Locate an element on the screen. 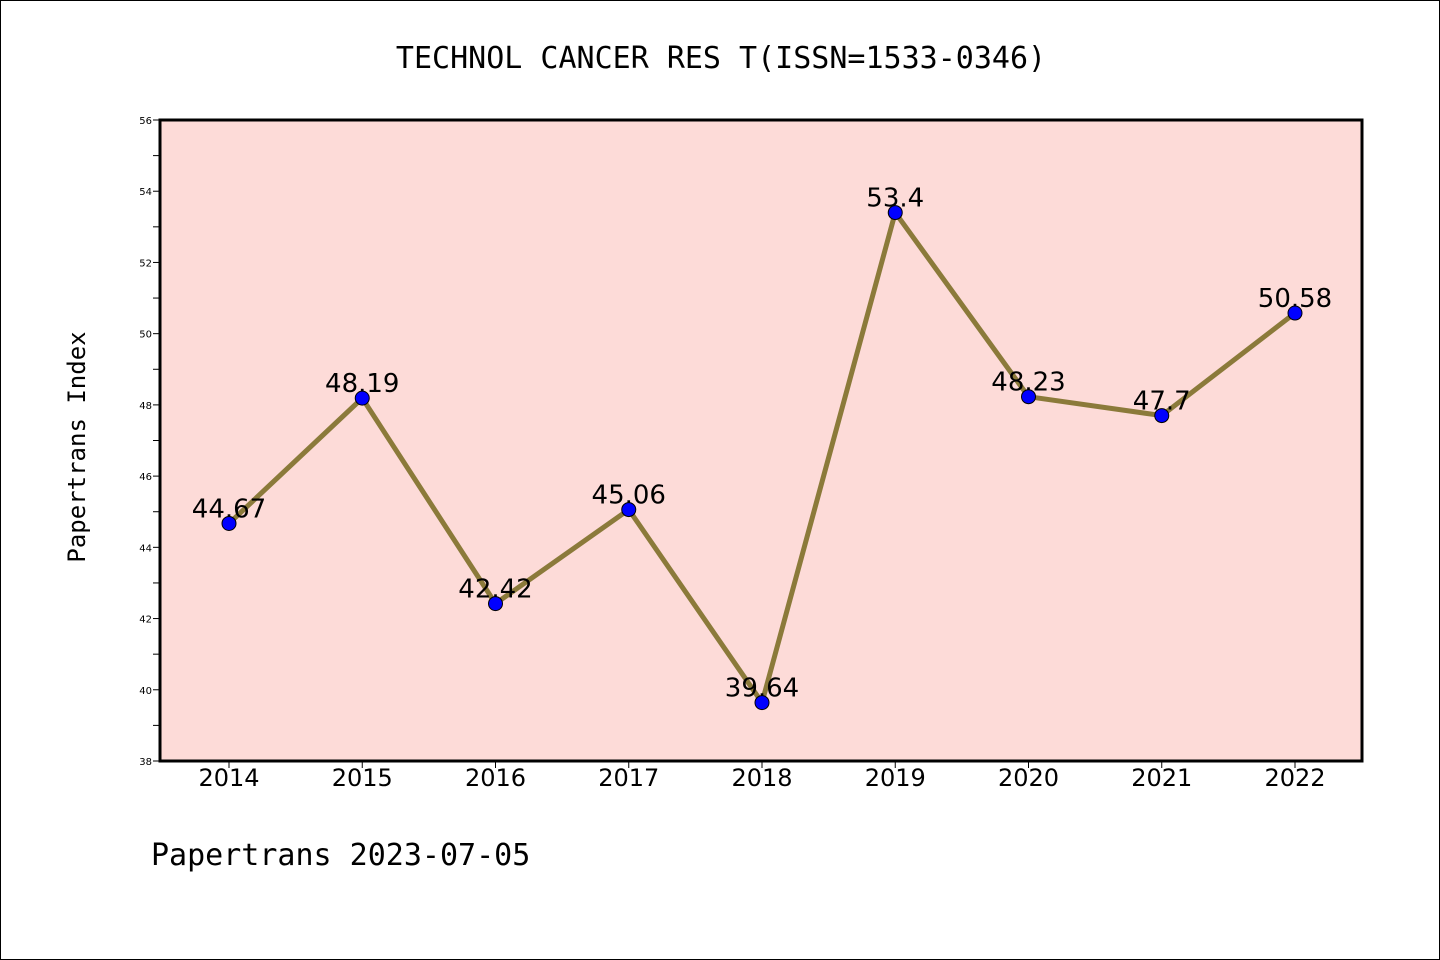 The height and width of the screenshot is (960, 1440). x-tick-label: 2016 is located at coordinates (495, 778).